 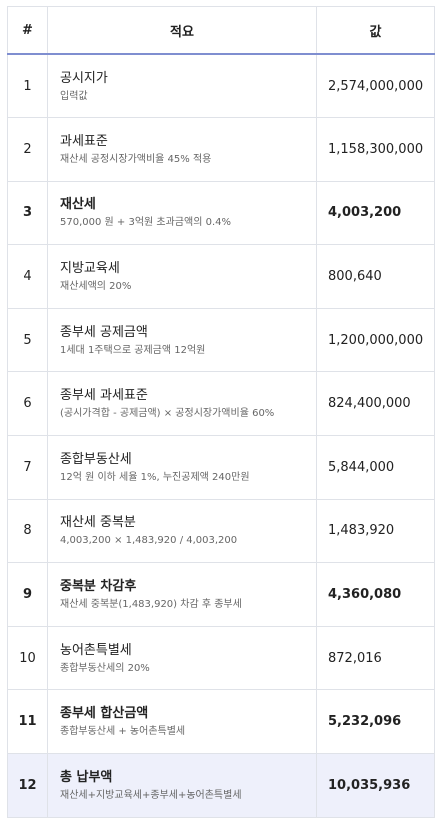 What do you see at coordinates (27, 213) in the screenshot?
I see `row-number: 3` at bounding box center [27, 213].